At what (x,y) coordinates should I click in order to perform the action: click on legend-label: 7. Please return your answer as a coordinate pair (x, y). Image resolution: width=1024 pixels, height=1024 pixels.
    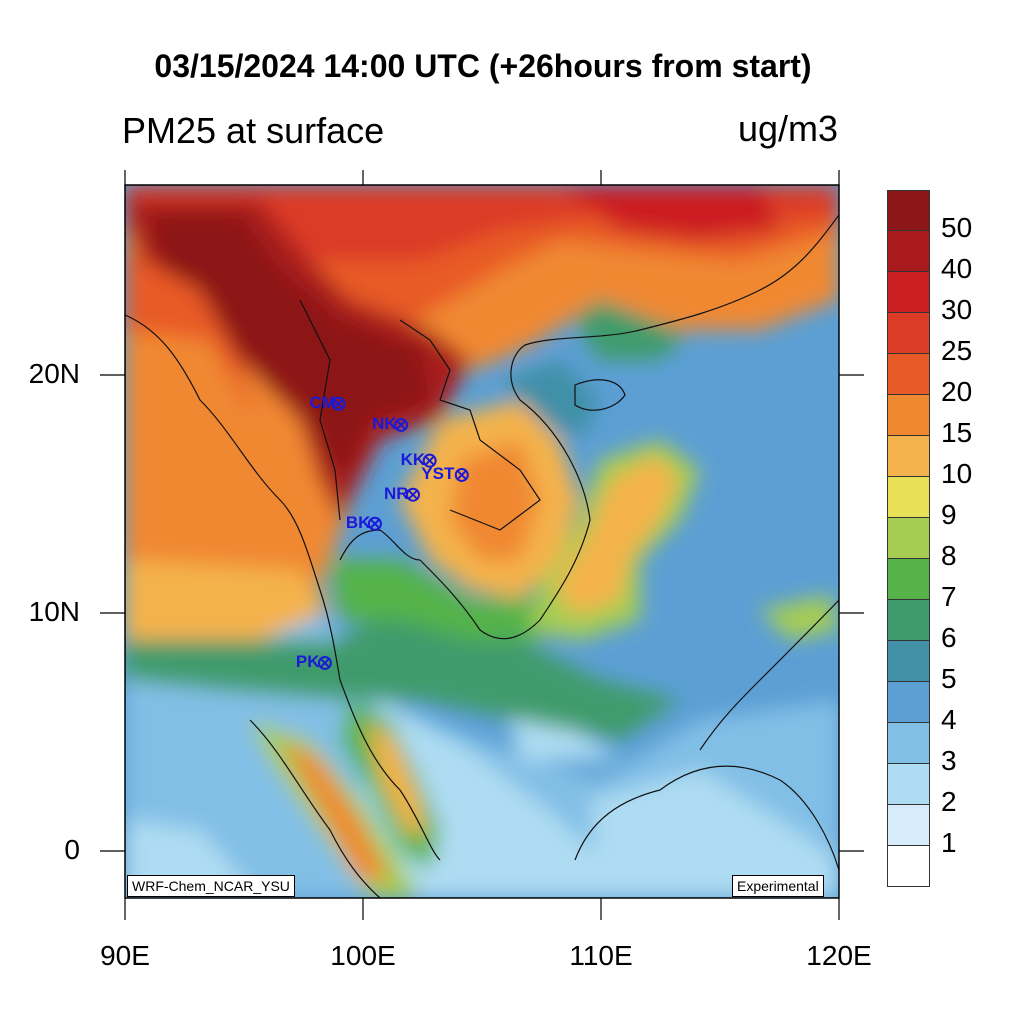
    Looking at the image, I should click on (949, 596).